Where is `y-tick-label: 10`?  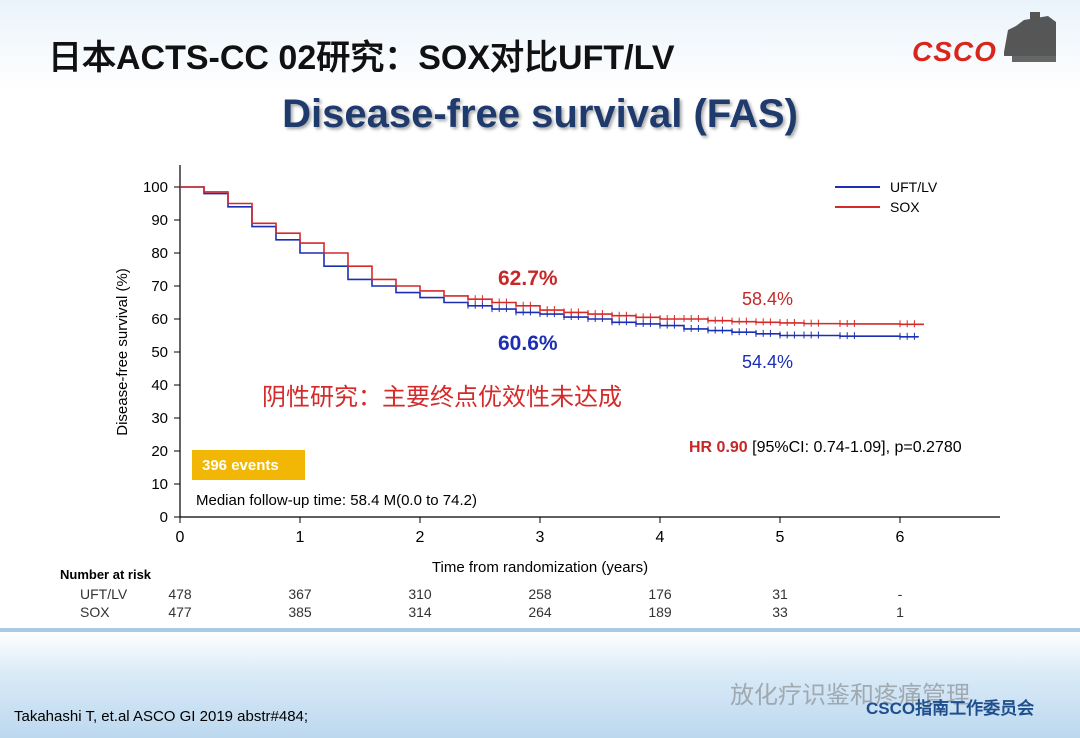
y-tick-label: 10 is located at coordinates (159, 484).